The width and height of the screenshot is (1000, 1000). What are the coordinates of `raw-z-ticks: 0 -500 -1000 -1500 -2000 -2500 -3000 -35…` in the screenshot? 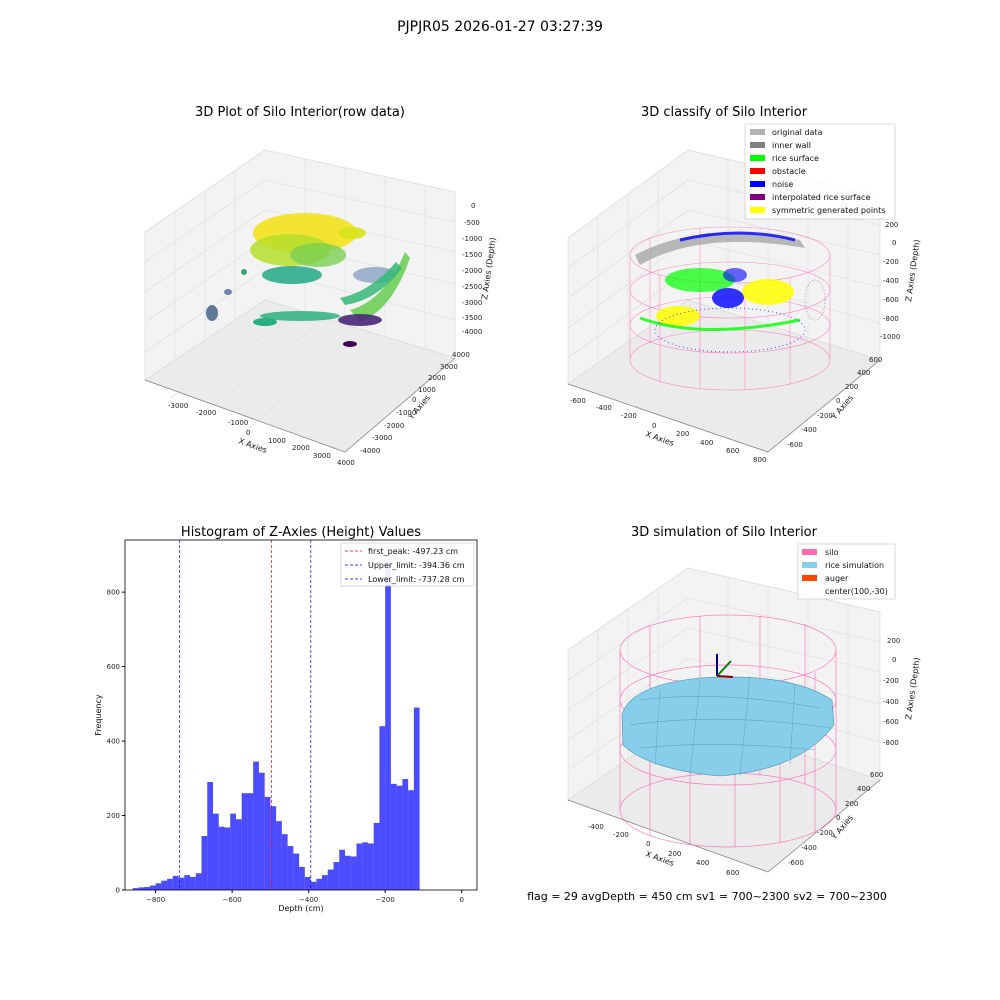 It's located at (472, 269).